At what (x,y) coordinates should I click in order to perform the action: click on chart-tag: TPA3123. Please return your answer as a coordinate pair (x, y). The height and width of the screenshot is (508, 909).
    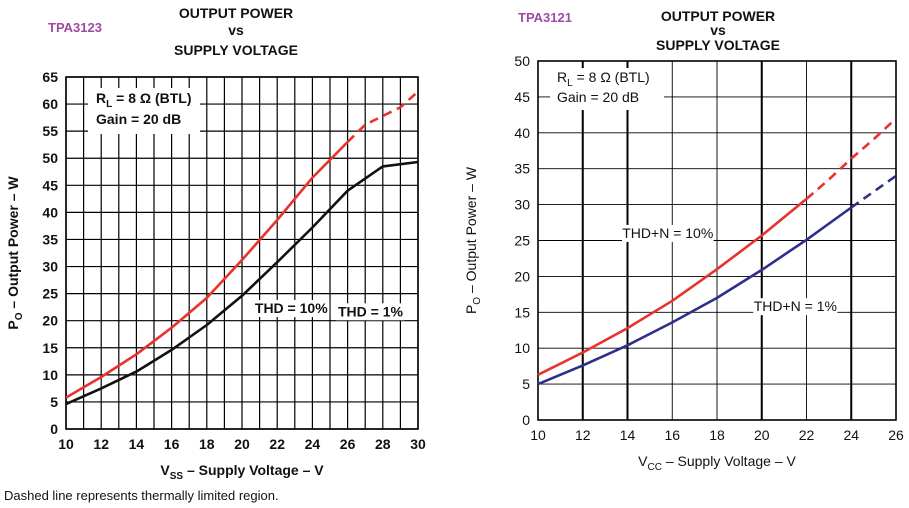
    Looking at the image, I should click on (75, 27).